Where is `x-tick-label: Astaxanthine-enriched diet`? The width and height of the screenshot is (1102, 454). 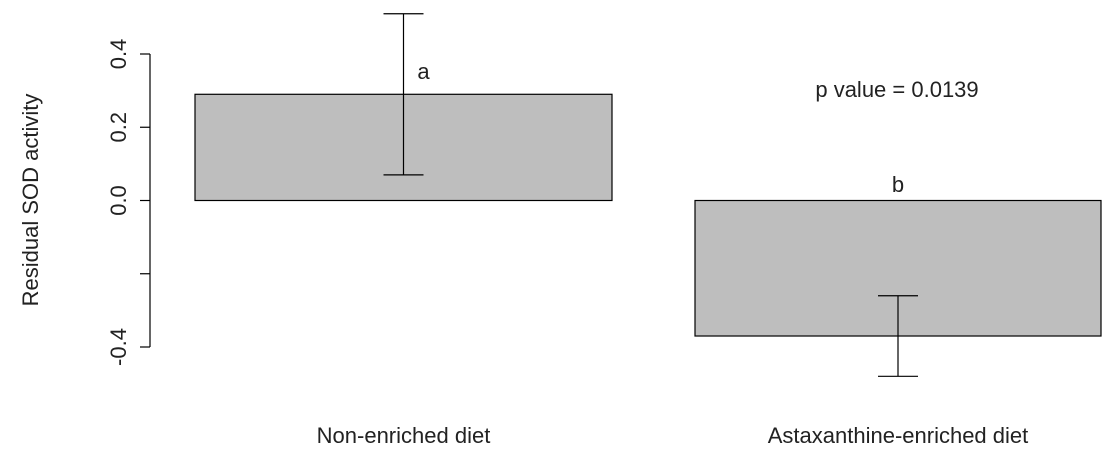
x-tick-label: Astaxanthine-enriched diet is located at coordinates (898, 435).